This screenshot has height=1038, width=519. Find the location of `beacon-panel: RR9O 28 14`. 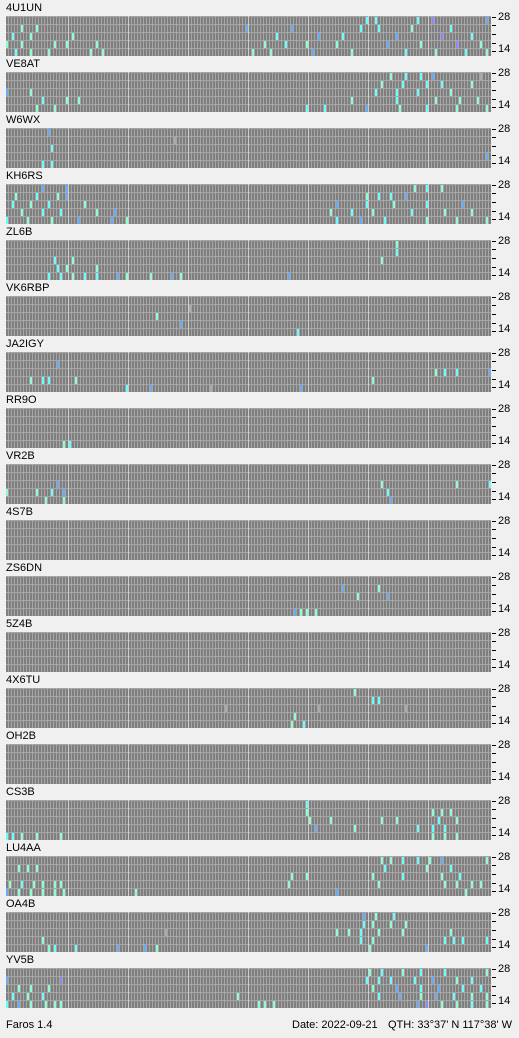

beacon-panel: RR9O 28 14 is located at coordinates (259, 421).